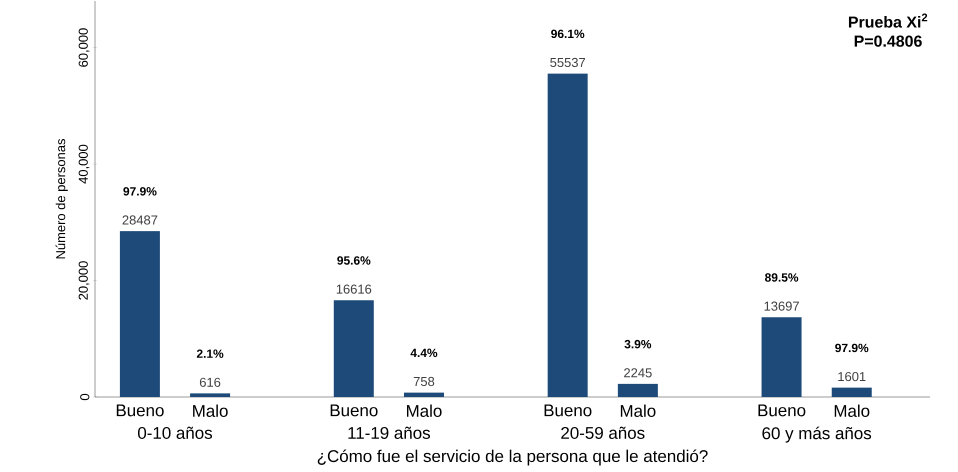 The height and width of the screenshot is (472, 958). I want to click on annotation: 2.1%, so click(210, 353).